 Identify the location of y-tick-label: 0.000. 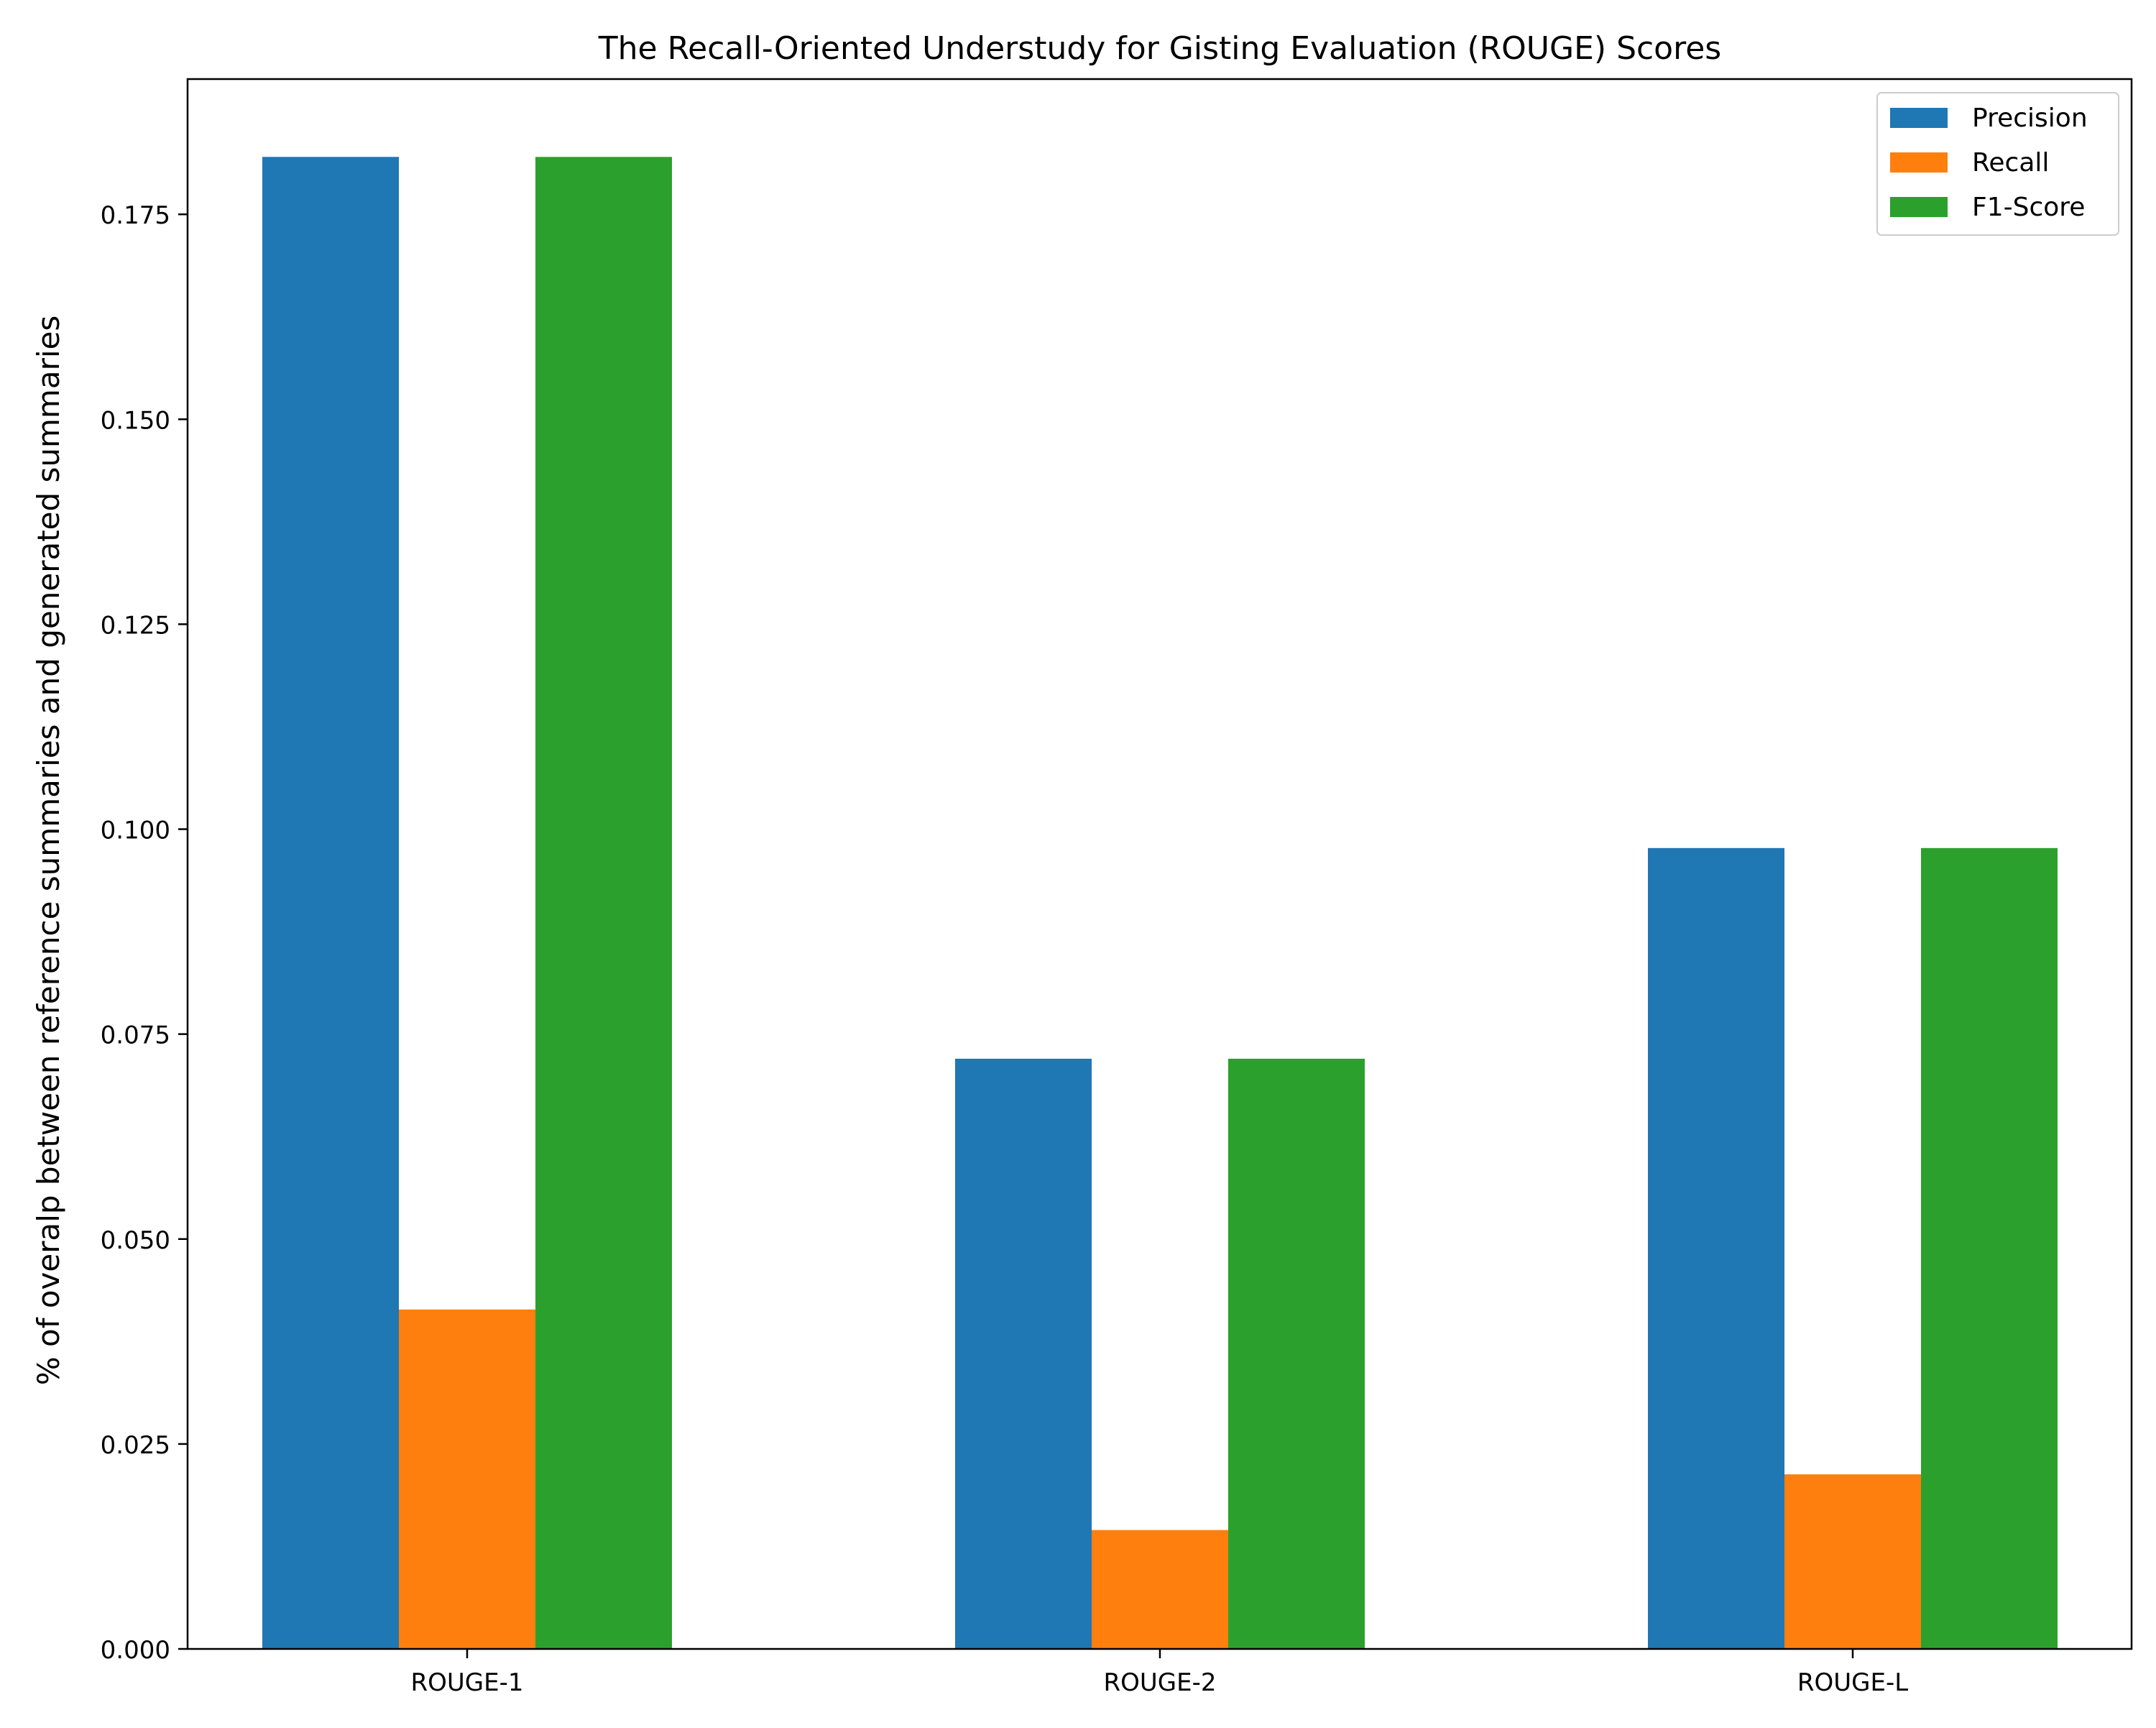
(135, 1651).